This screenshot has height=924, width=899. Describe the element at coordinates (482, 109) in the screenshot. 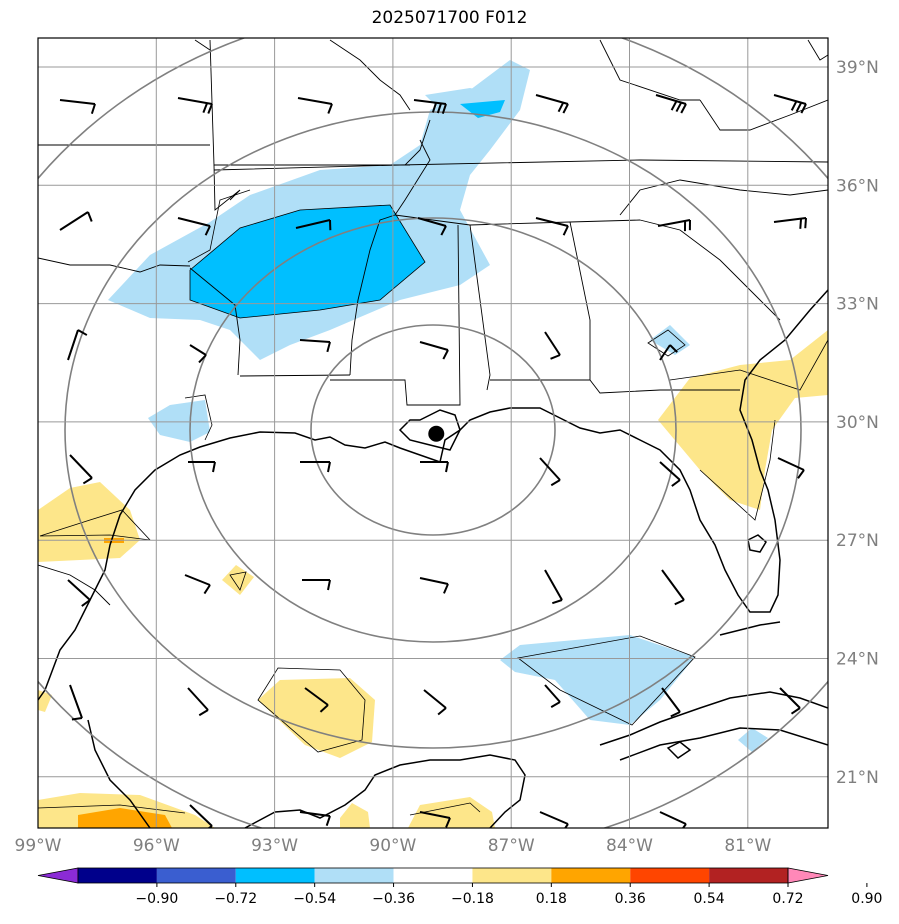

I see `negative-mid-region` at that location.